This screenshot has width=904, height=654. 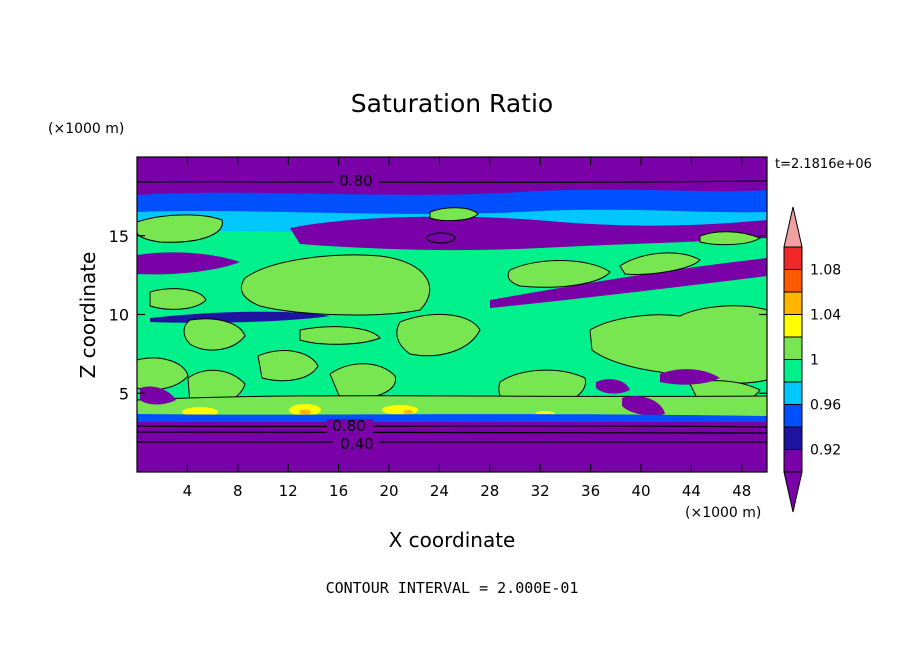 I want to click on time-label: t=2.1816e+06, so click(x=823, y=164).